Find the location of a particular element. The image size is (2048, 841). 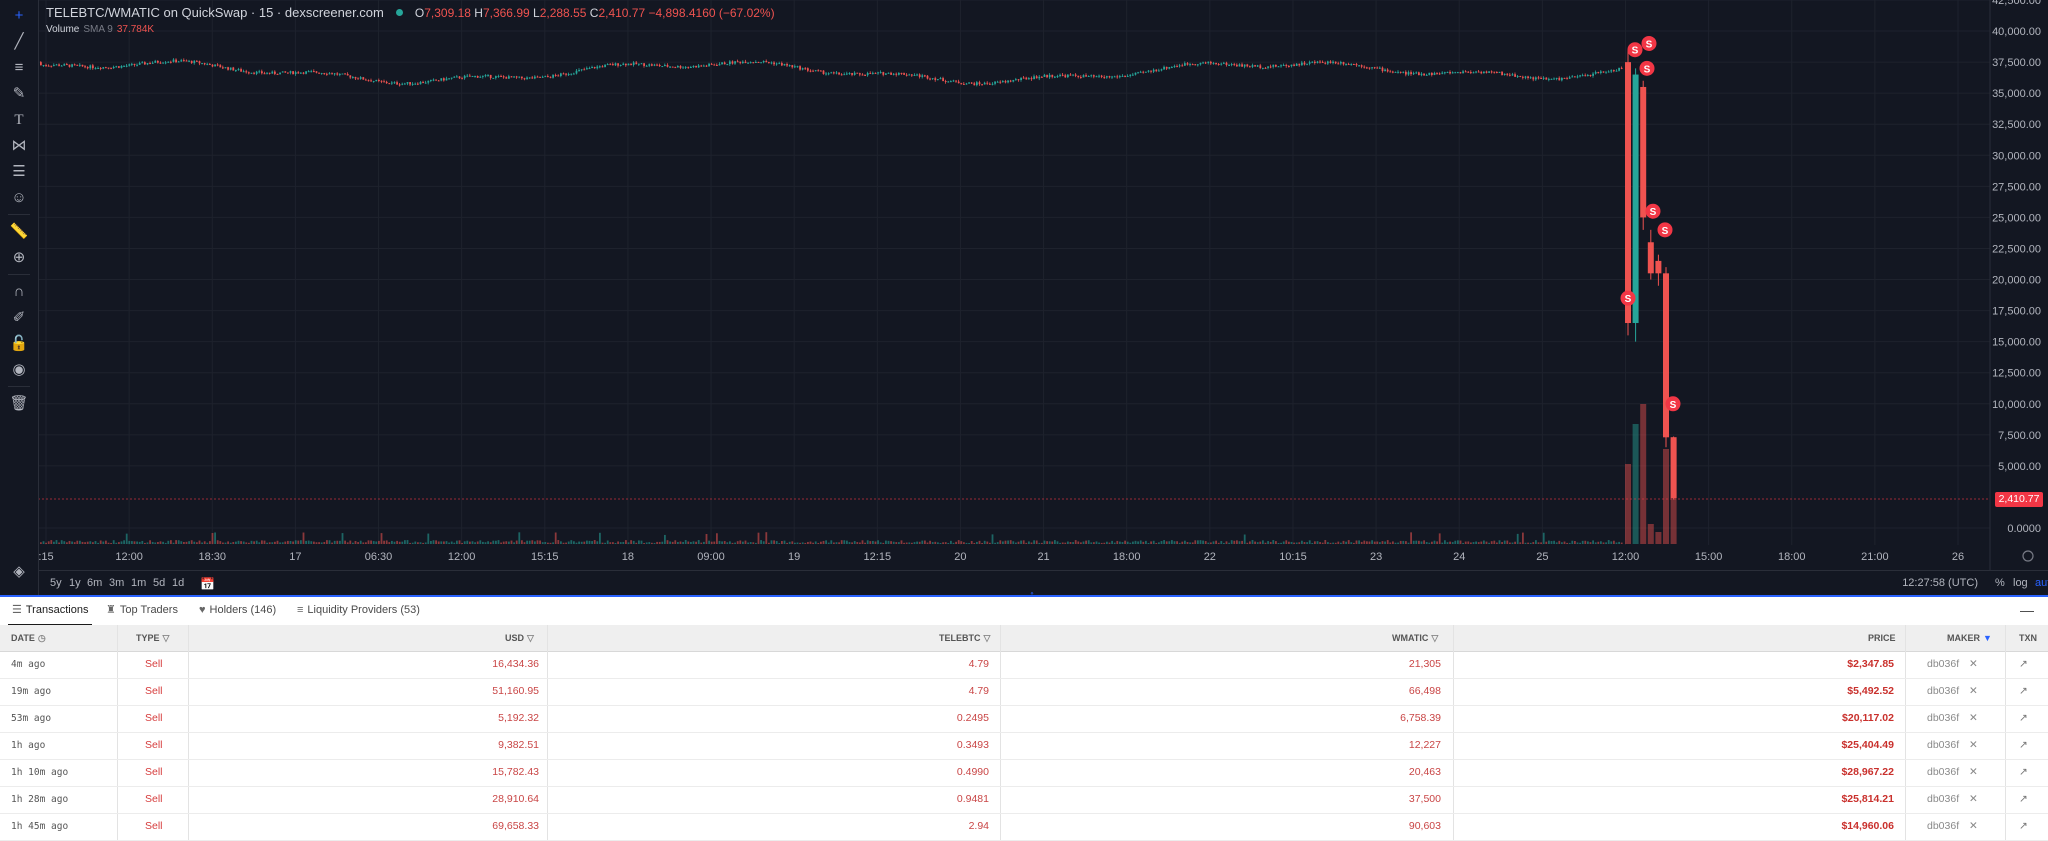

ruler-icon: 📏 is located at coordinates (19, 231).